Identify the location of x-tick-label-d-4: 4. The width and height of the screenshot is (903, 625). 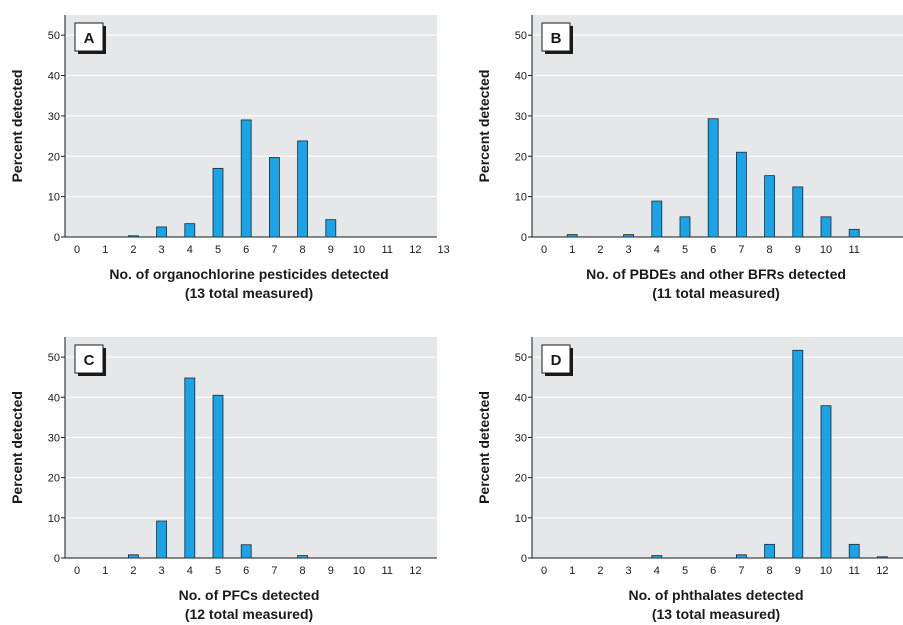
(657, 571).